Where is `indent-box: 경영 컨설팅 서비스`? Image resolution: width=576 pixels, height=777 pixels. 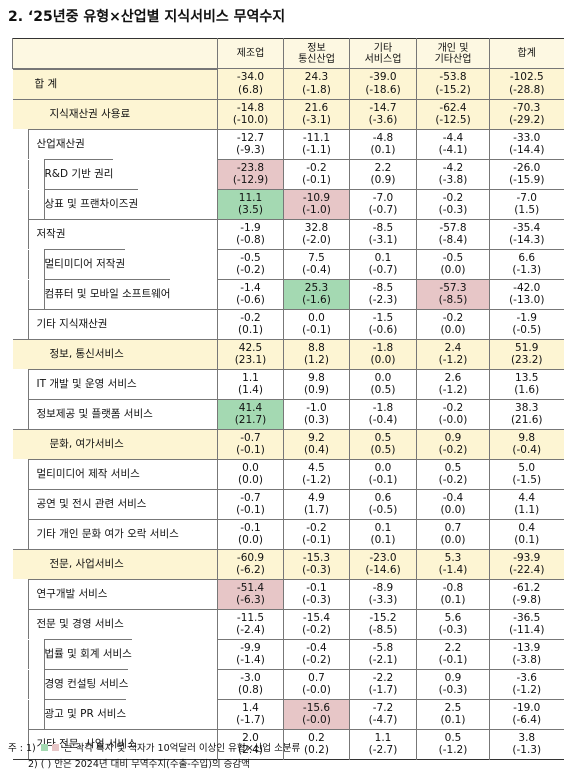 indent-box: 경영 컨설팅 서비스 is located at coordinates (86, 684).